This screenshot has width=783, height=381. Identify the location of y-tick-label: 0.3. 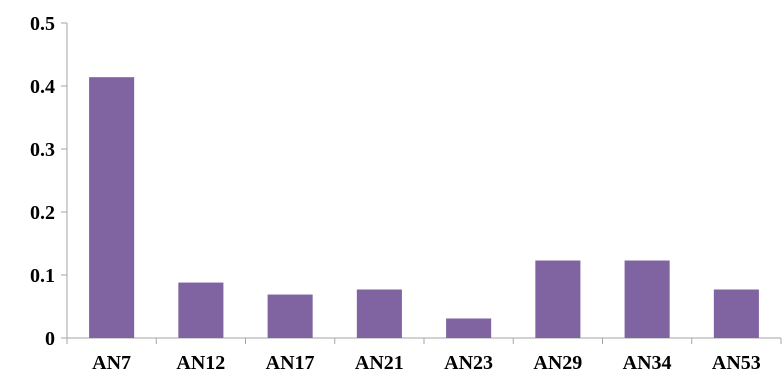
(42, 150).